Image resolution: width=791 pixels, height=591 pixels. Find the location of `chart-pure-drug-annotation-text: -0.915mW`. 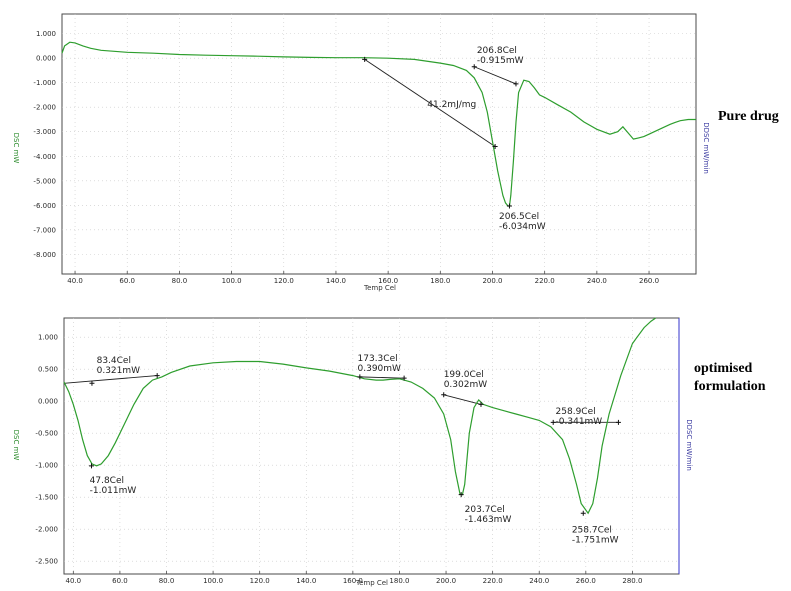

chart-pure-drug-annotation-text: -0.915mW is located at coordinates (500, 61).